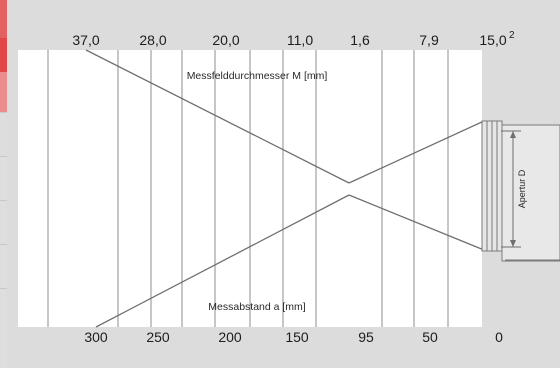 Image resolution: width=560 pixels, height=368 pixels. What do you see at coordinates (158, 337) in the screenshot?
I see `bottom-scale-label-2: 250` at bounding box center [158, 337].